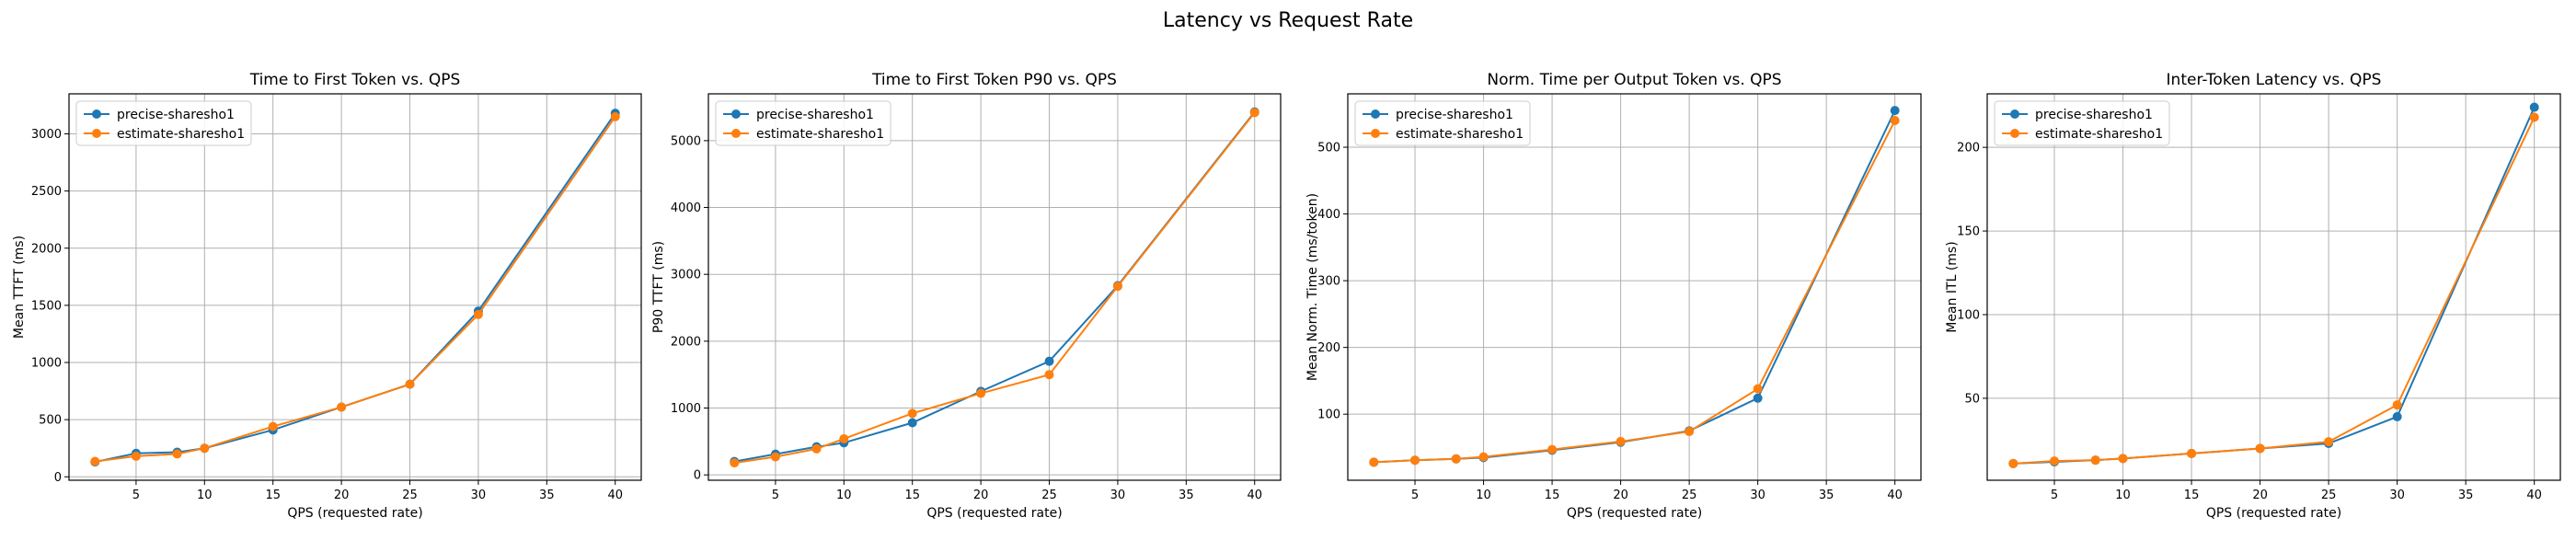 Image resolution: width=2576 pixels, height=552 pixels. I want to click on series-line-precise, so click(355, 288).